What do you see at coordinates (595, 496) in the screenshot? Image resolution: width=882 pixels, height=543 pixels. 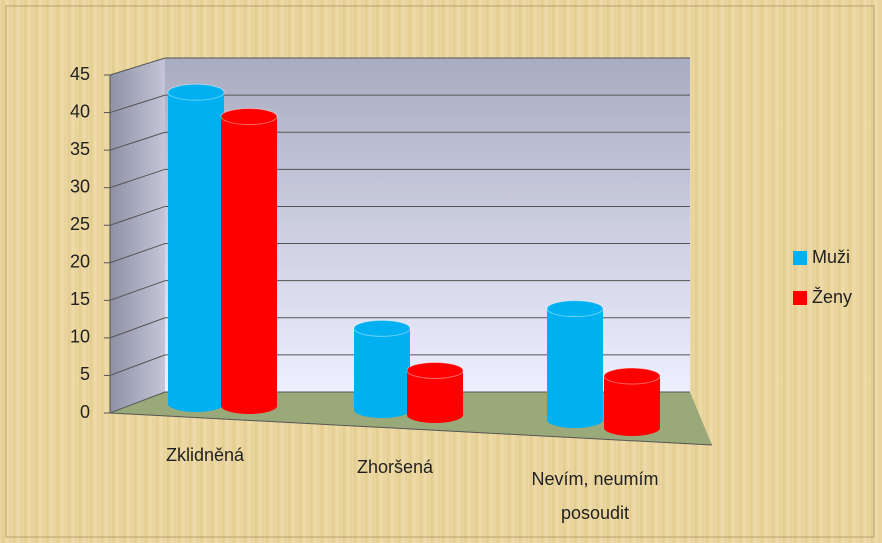 I see `x-tick-label: Nevím, neumím posoudit` at bounding box center [595, 496].